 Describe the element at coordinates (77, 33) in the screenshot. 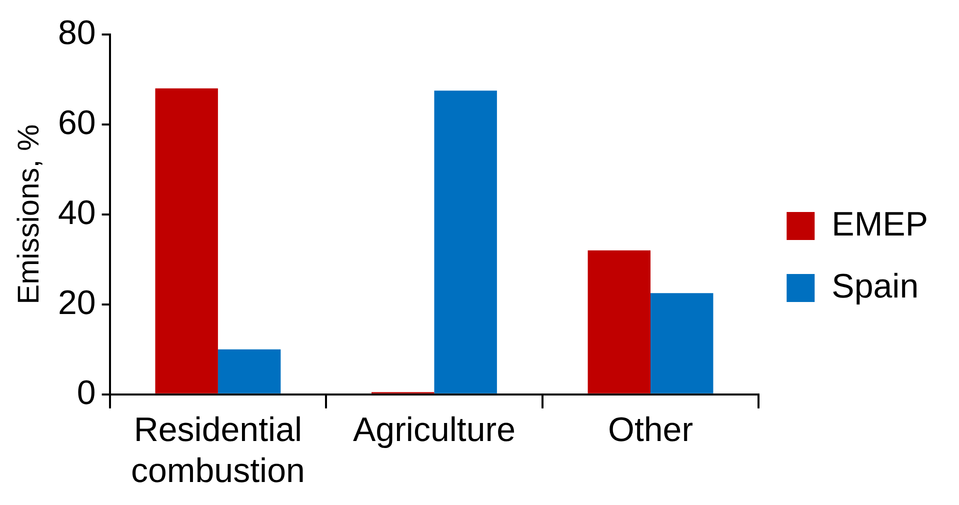

I see `y-tick-label: 80` at that location.